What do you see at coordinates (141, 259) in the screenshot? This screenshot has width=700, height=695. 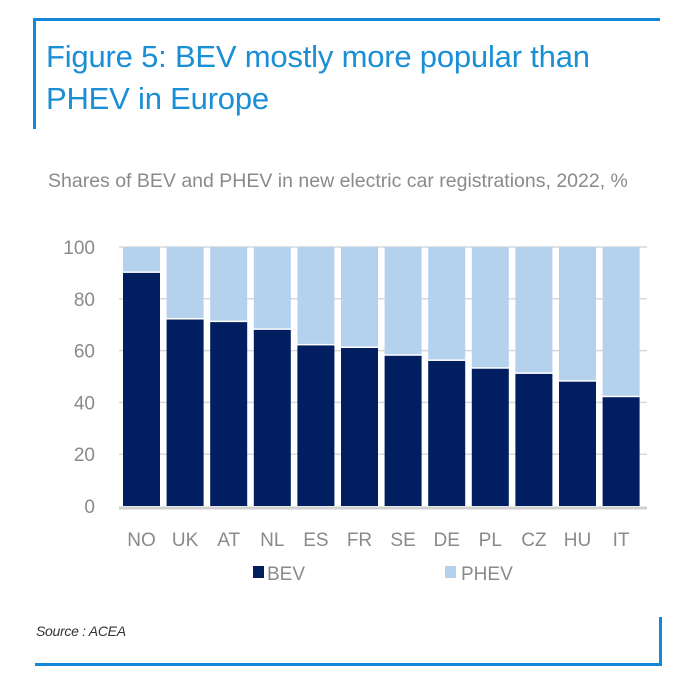 I see `bar-phev-no` at bounding box center [141, 259].